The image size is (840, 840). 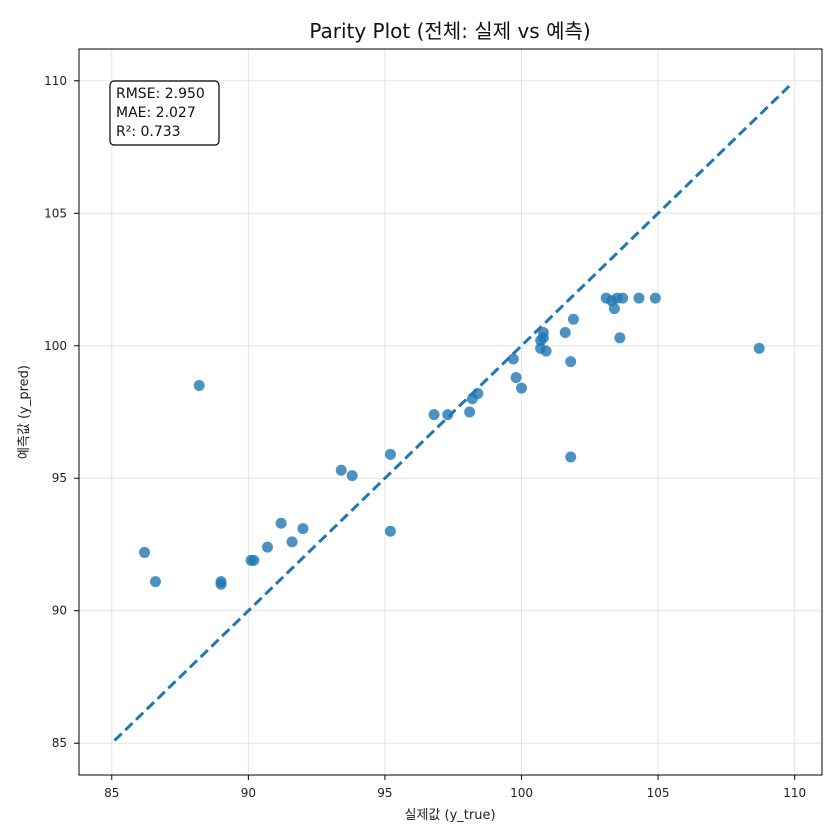 I want to click on y-tick-label: 110, so click(x=55, y=81).